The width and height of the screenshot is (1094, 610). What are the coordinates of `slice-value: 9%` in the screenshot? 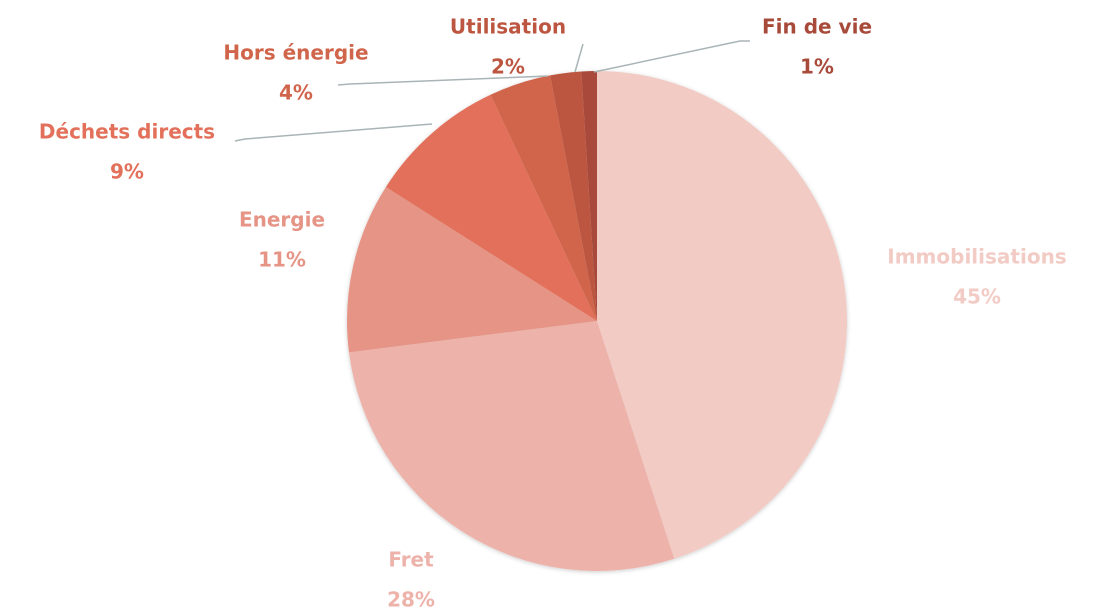 It's located at (127, 172).